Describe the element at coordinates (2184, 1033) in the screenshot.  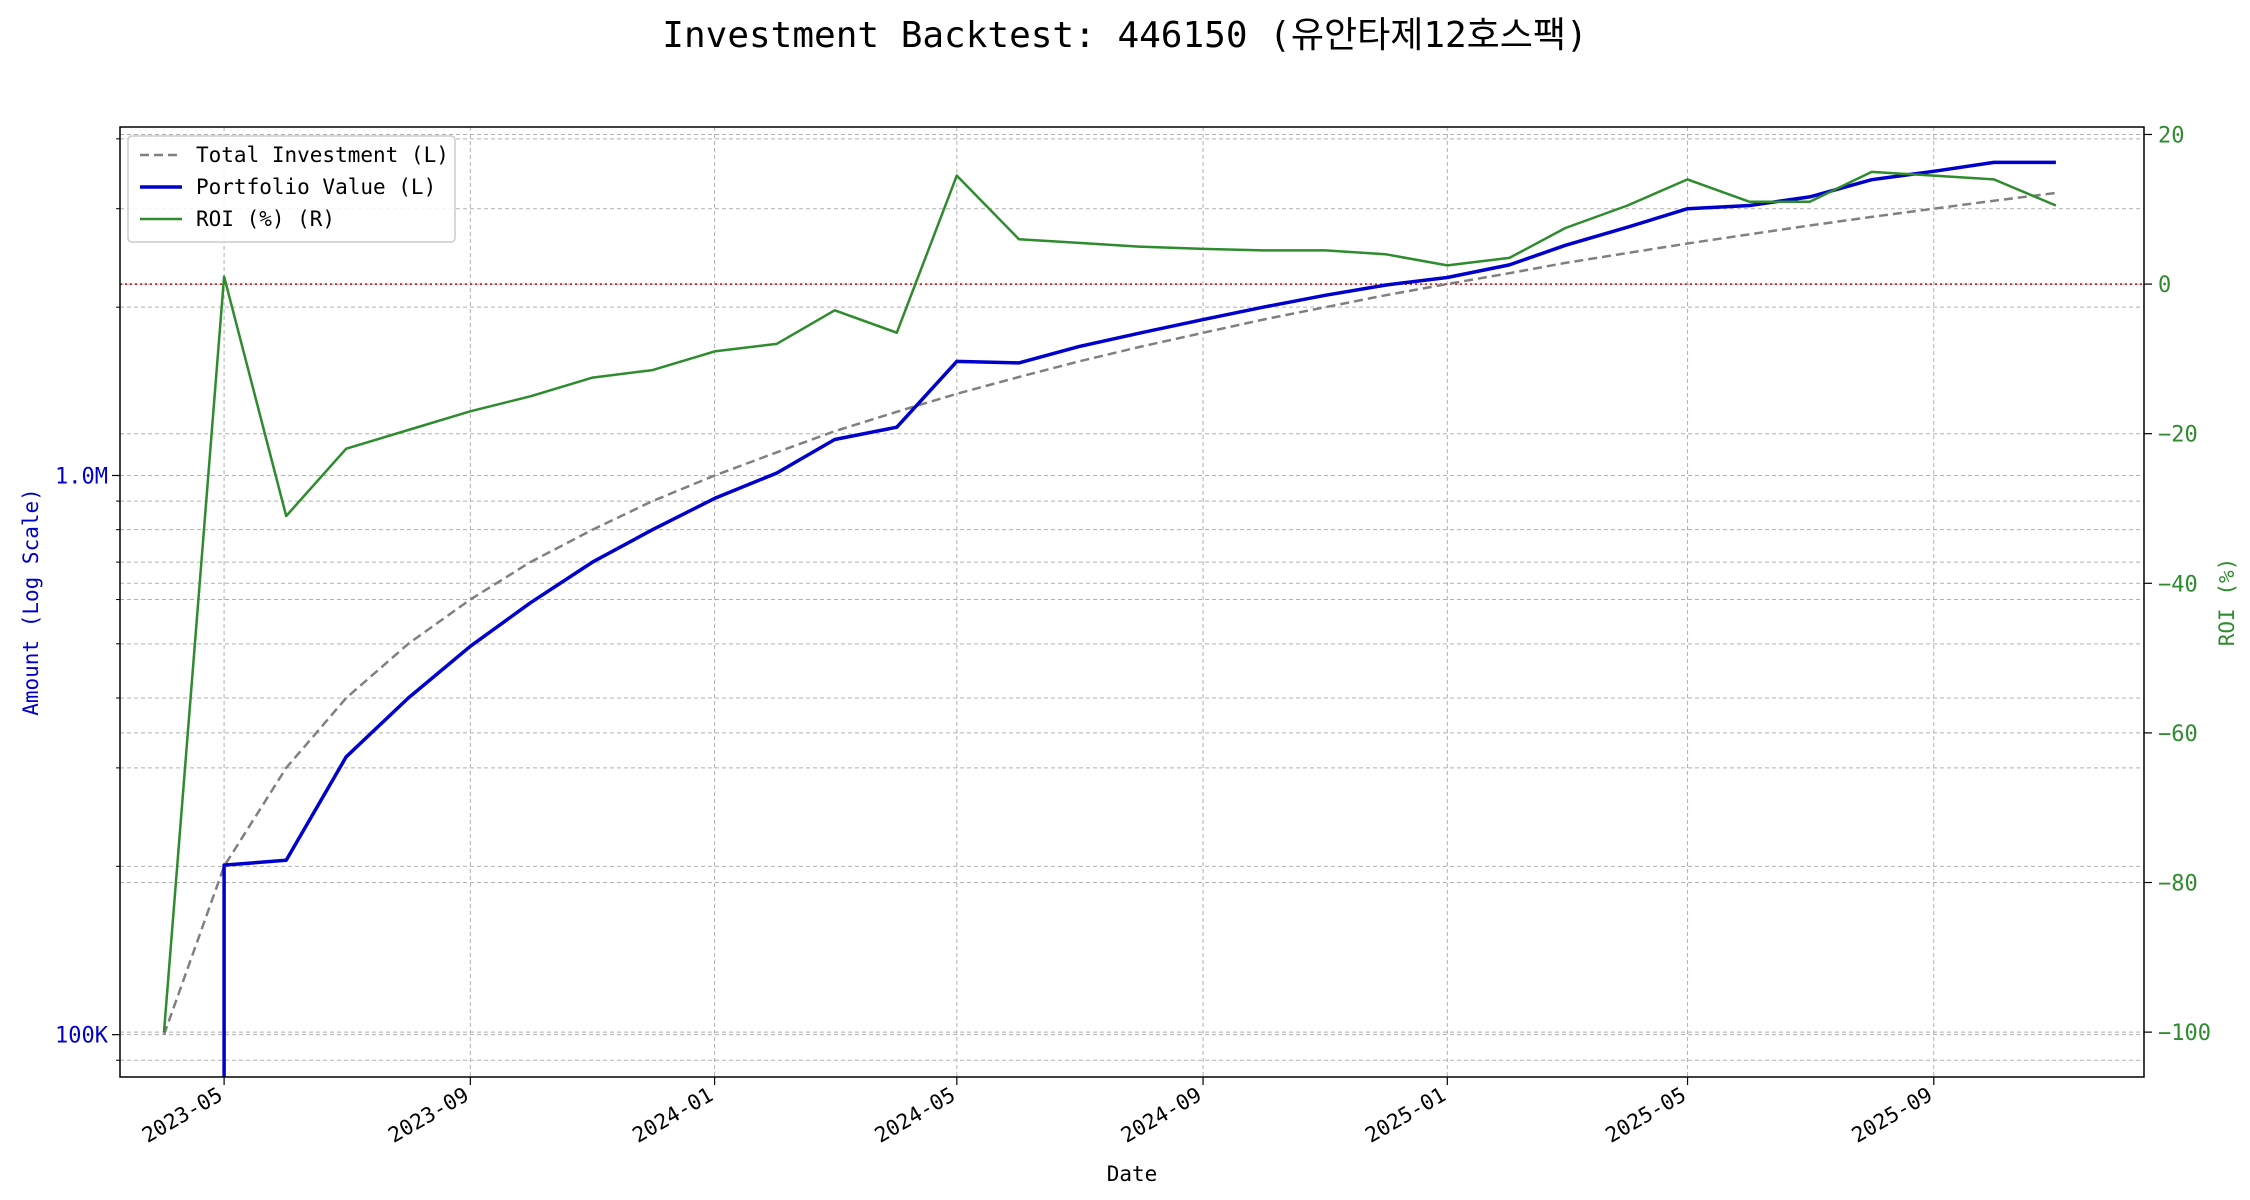
I see `right-tick-label: −100` at that location.